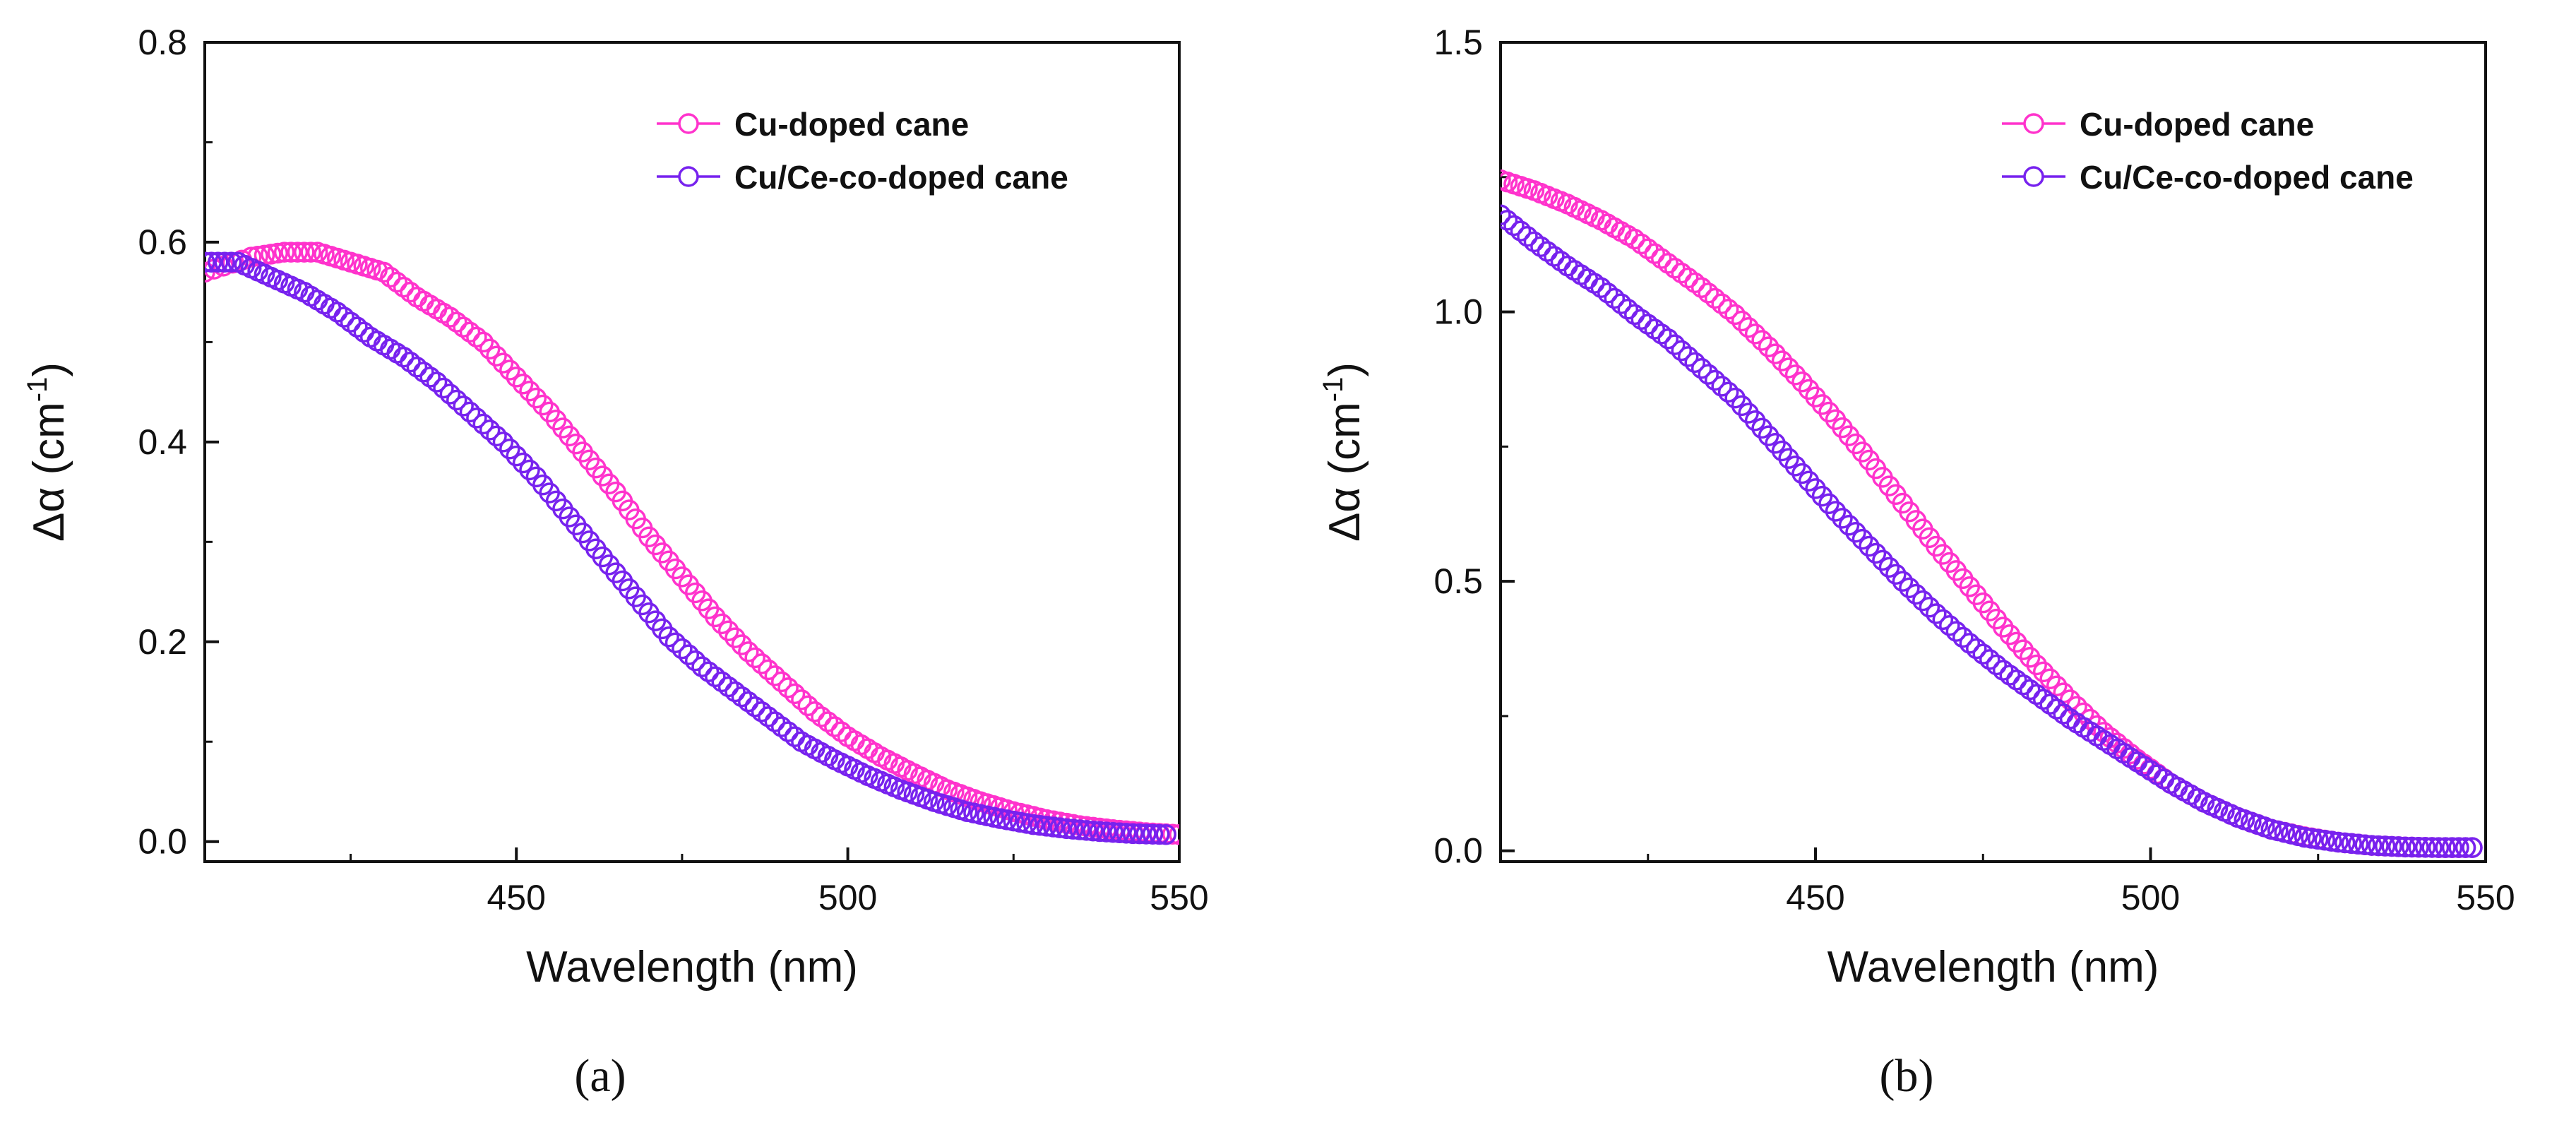  I want to click on y-tick-label: 1.5, so click(1458, 42).